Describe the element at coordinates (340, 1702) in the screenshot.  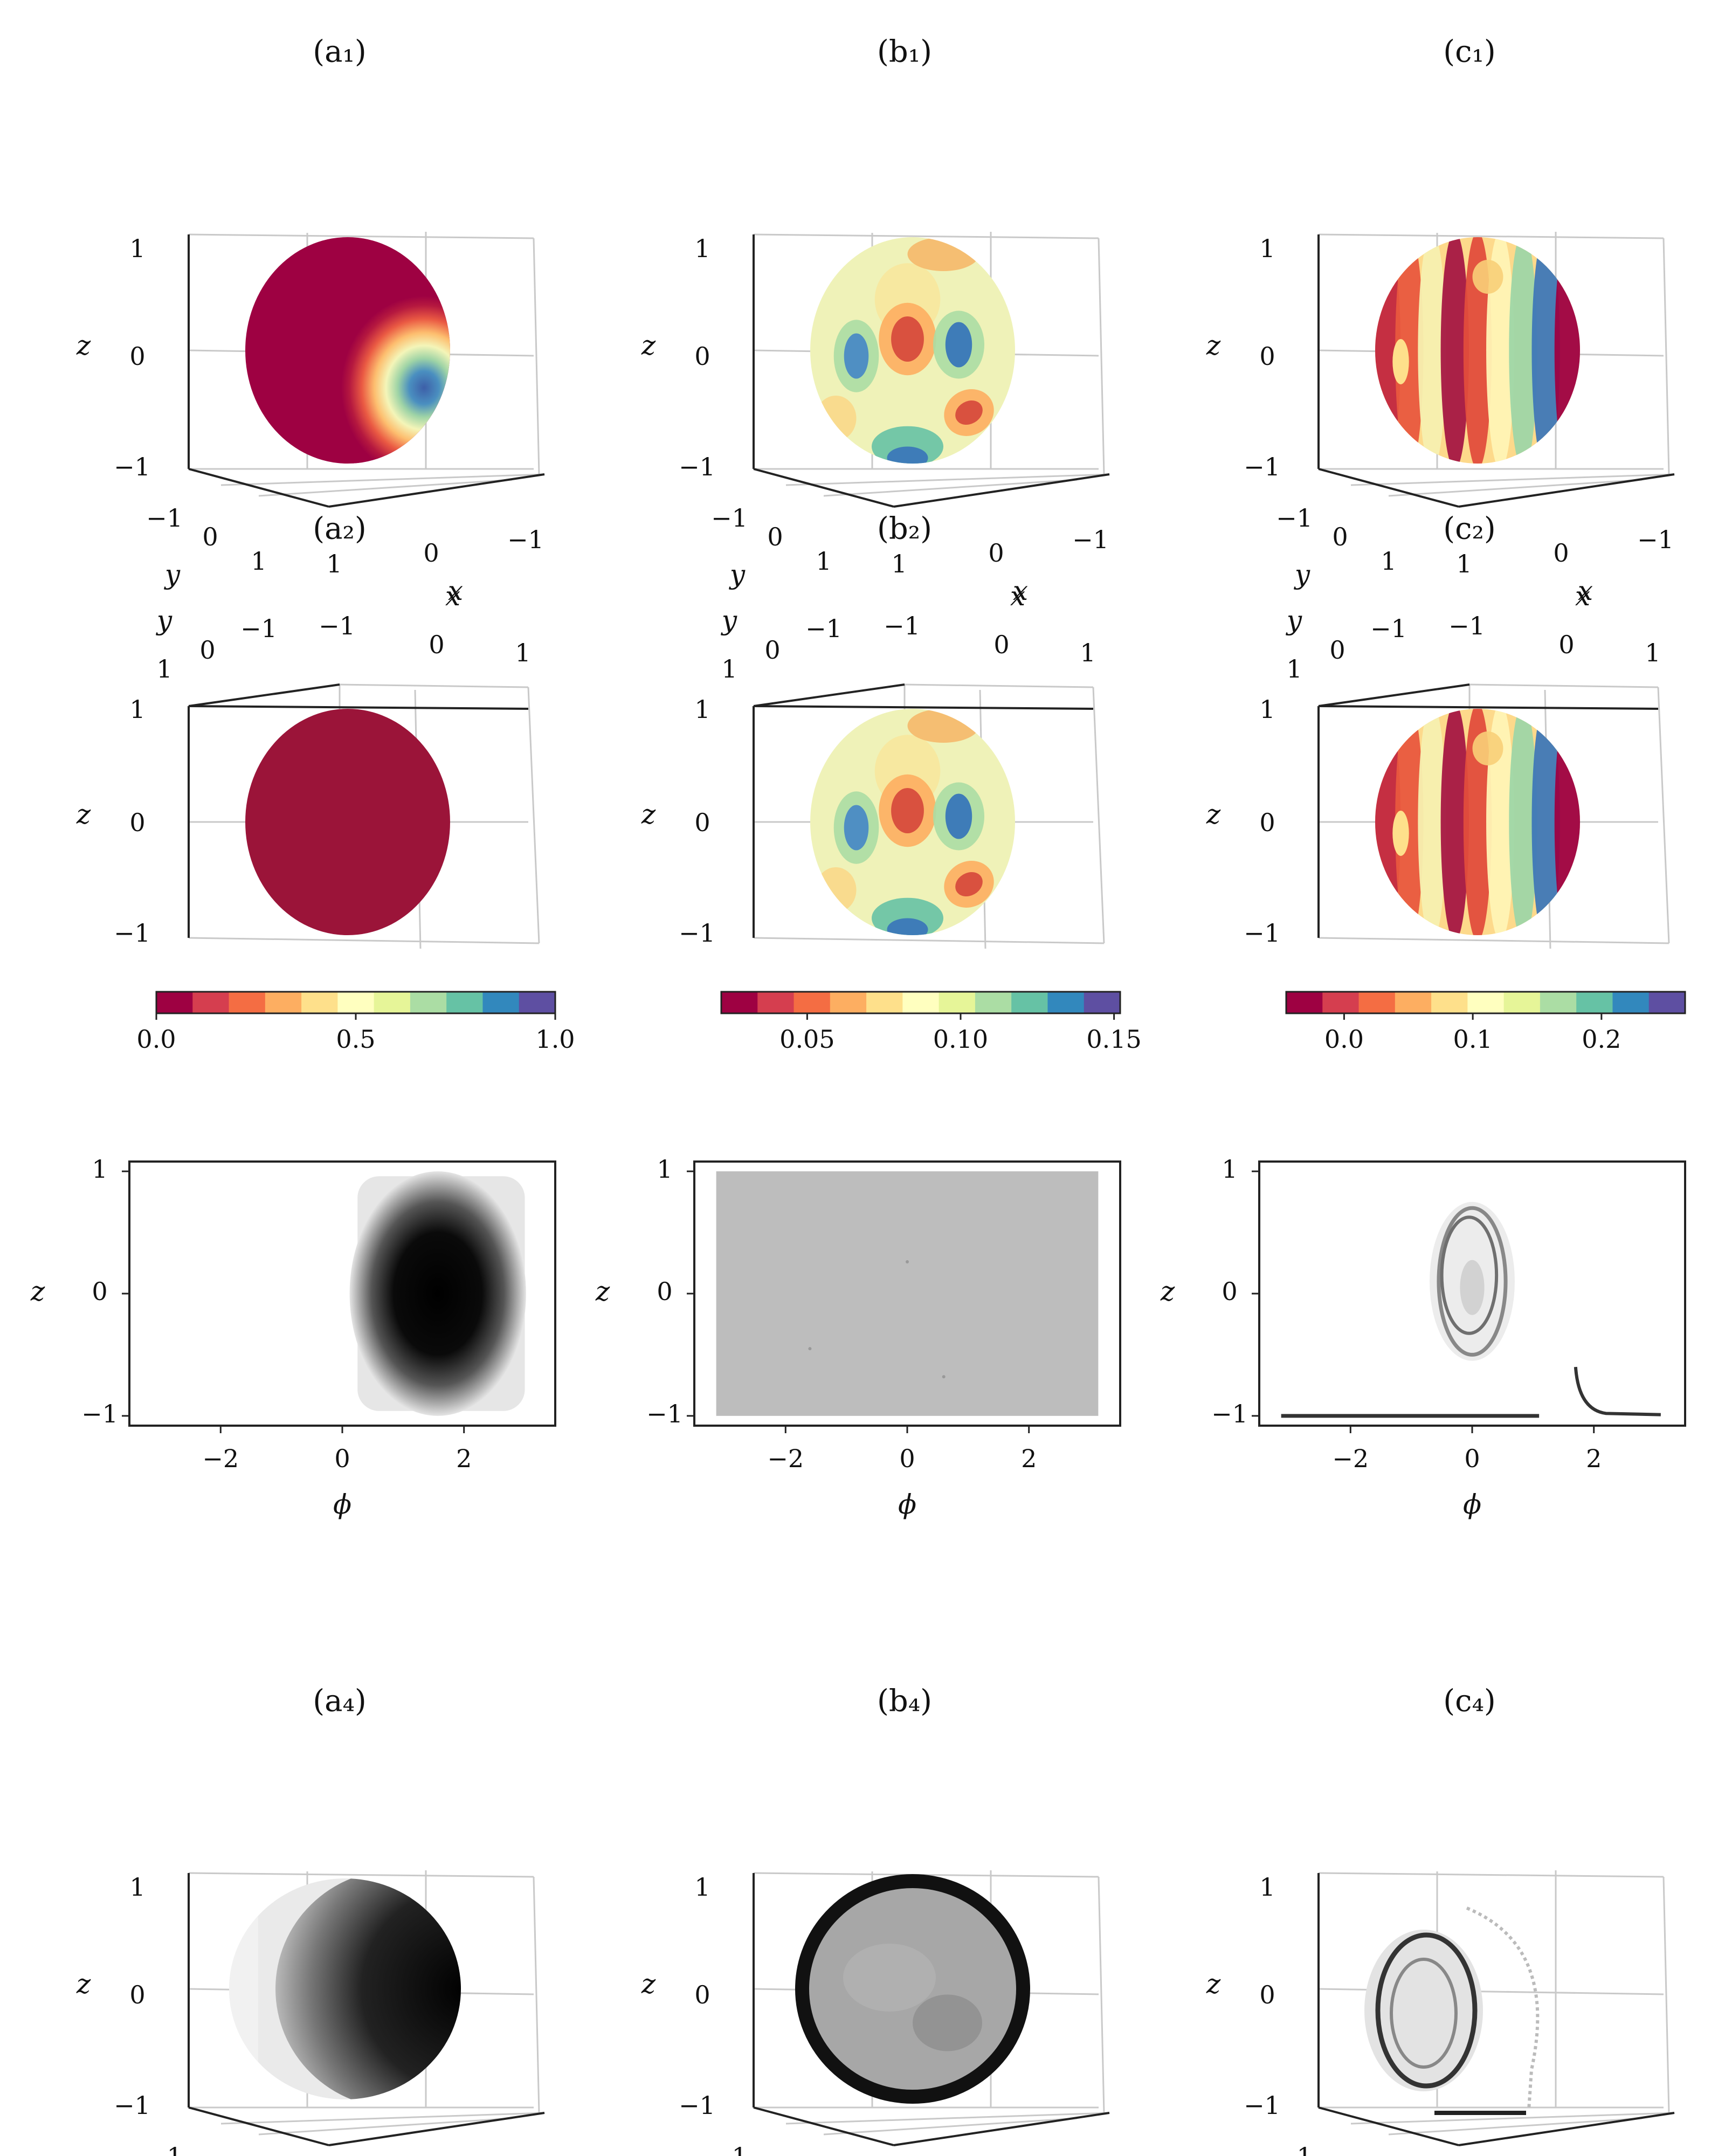
I see `panel-title: (a₄)` at that location.